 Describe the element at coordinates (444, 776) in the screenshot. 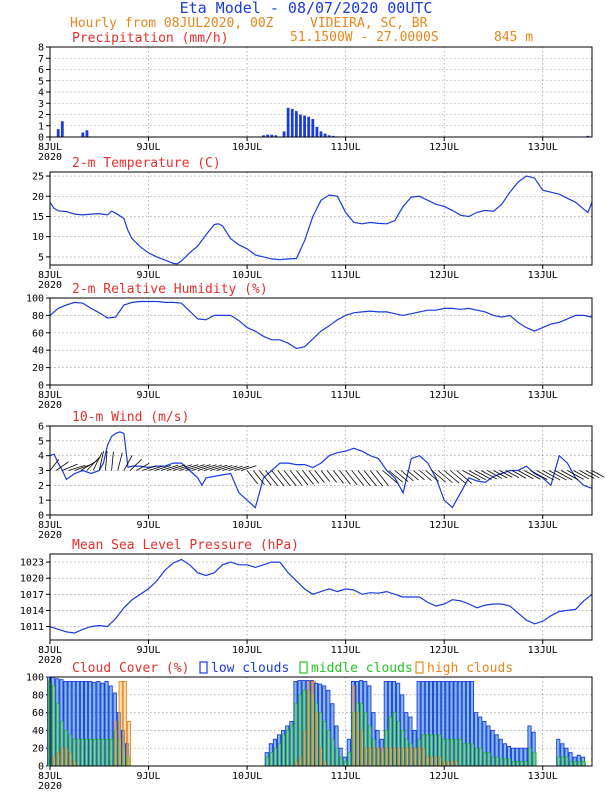

I see `clouds-xtick-label: 12JUL` at that location.